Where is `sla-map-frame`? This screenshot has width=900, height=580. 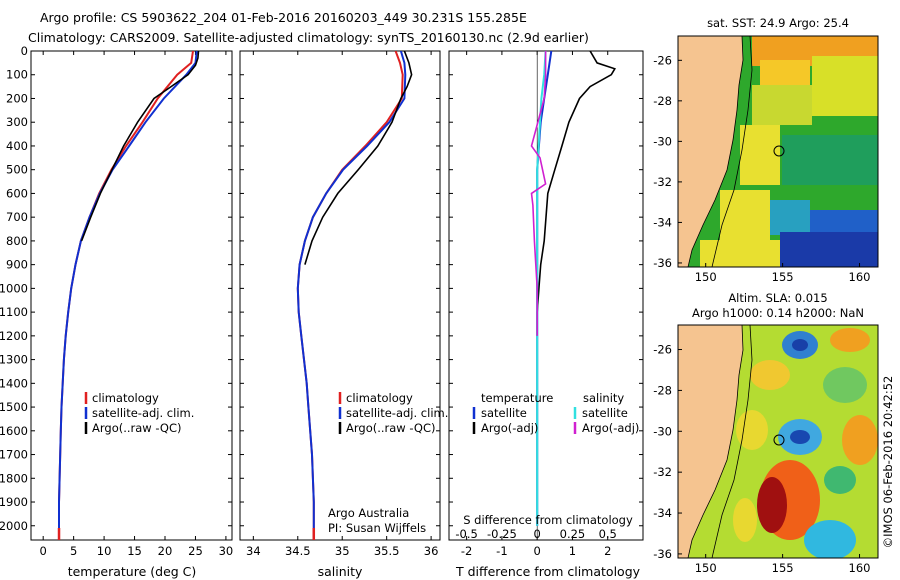 sla-map-frame is located at coordinates (778, 441).